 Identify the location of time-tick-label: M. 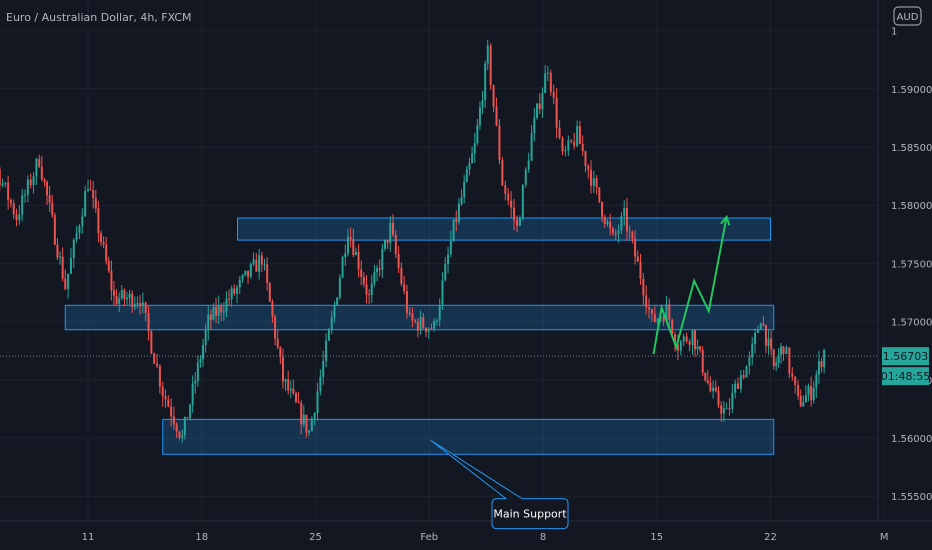
(884, 537).